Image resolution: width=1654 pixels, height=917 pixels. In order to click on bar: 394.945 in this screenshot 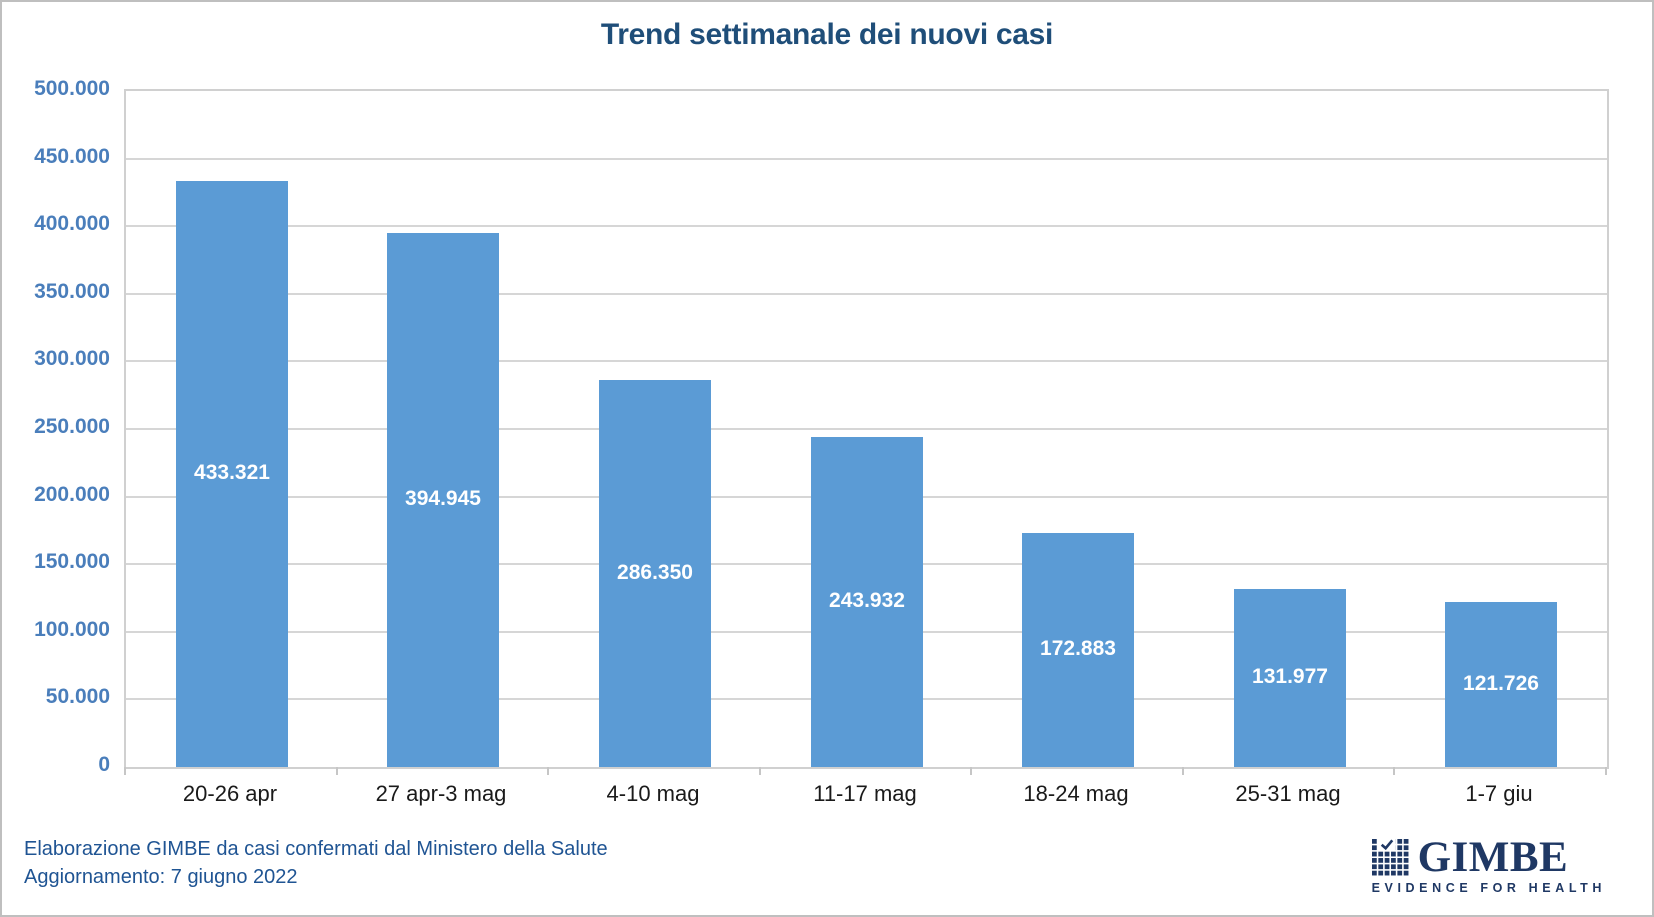, I will do `click(443, 500)`.